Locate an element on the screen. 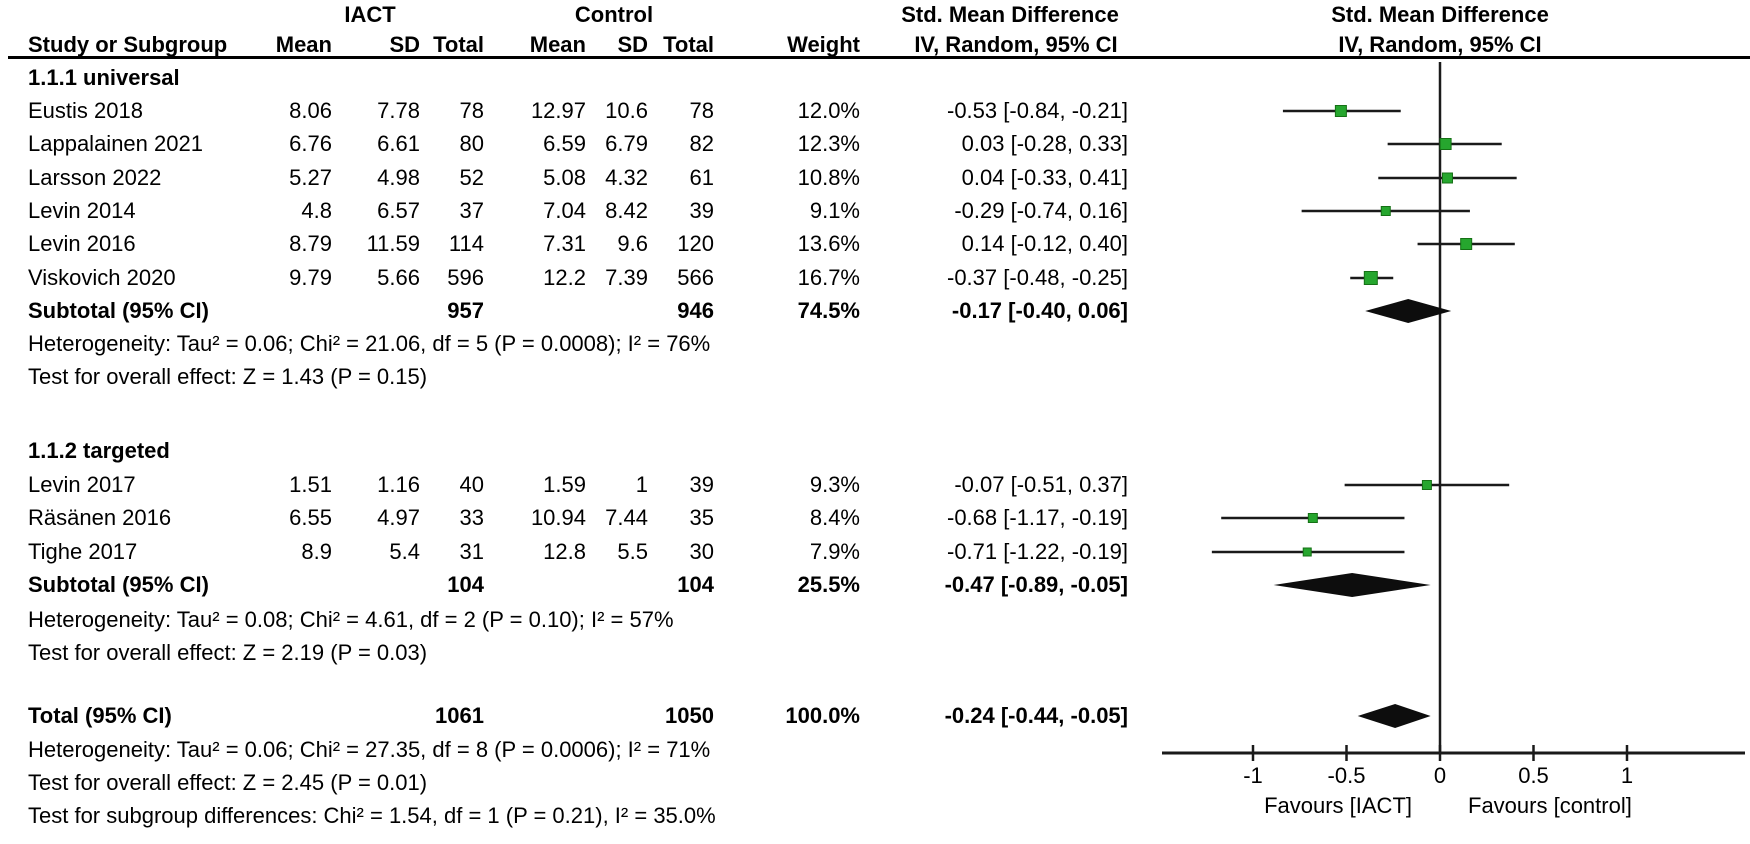 This screenshot has width=1750, height=844. cell-total2: 566 is located at coordinates (695, 277).